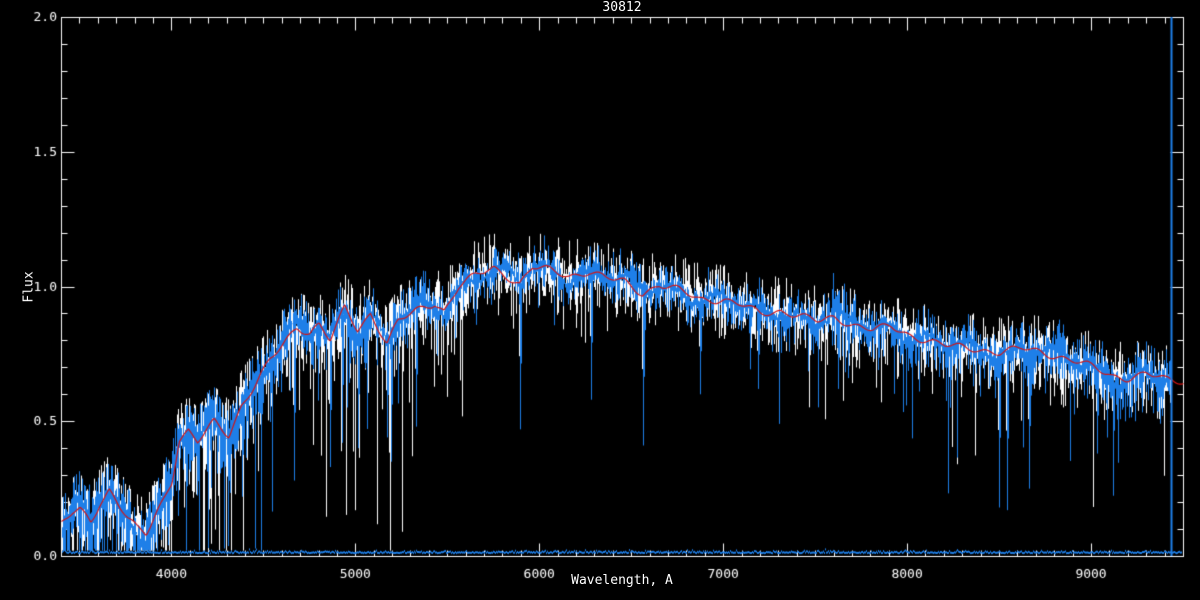  Describe the element at coordinates (622, 580) in the screenshot. I see `x-axis-label: Wavelength, A` at that location.